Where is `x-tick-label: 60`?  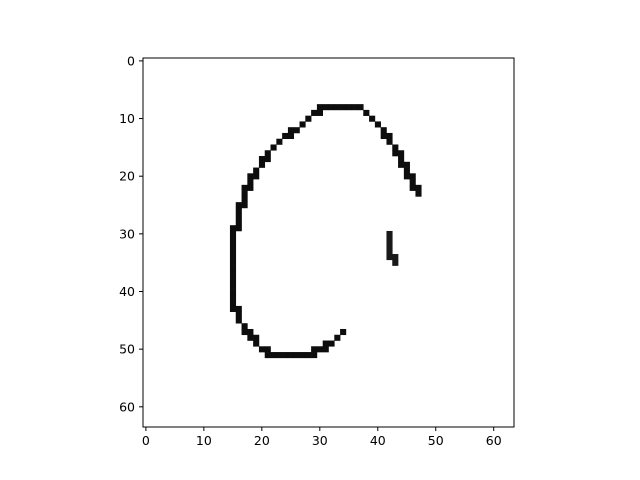 x-tick-label: 60 is located at coordinates (494, 440).